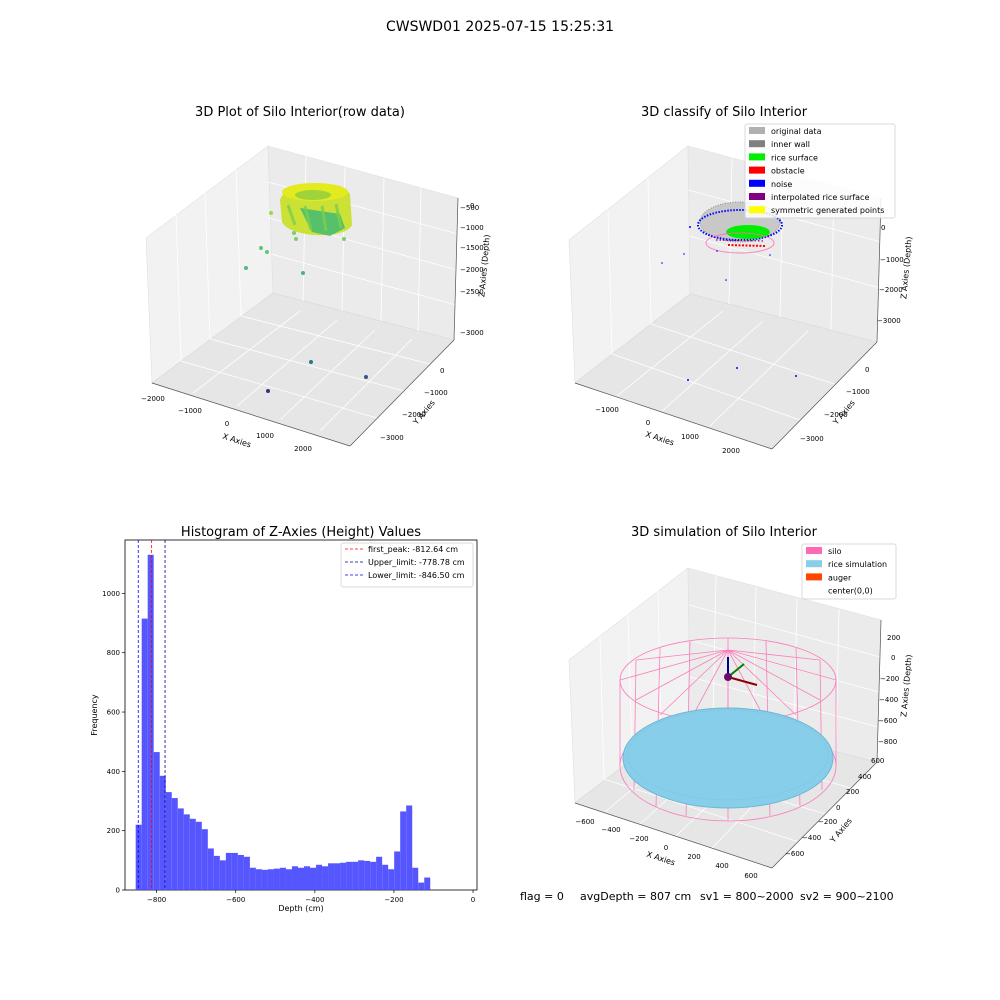  I want to click on classify-ztick: −3000, so click(889, 321).